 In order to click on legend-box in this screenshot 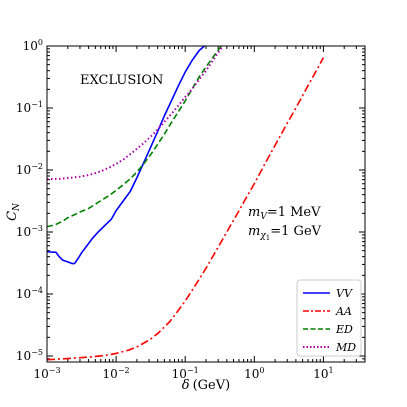, I will do `click(329, 318)`.